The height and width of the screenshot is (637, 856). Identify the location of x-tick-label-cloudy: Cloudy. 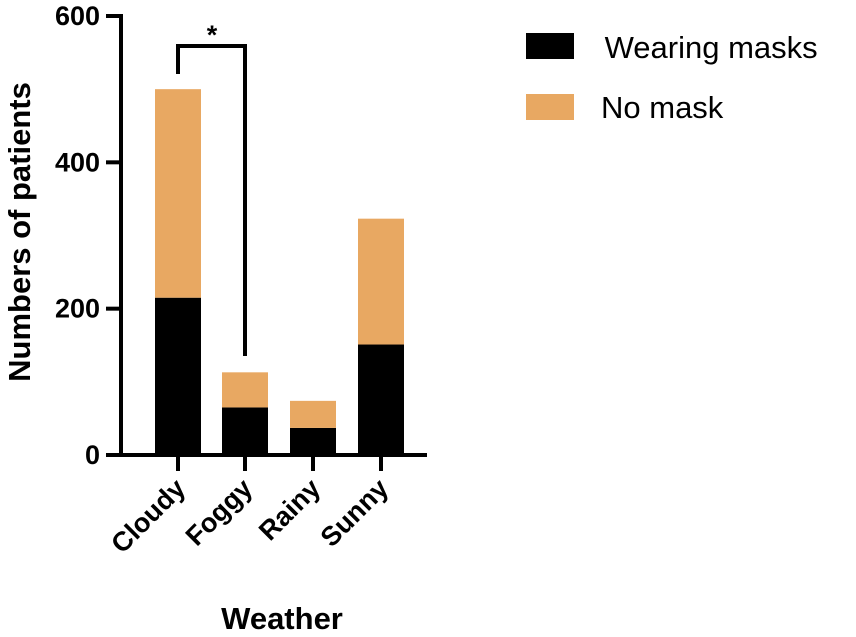
(148, 516).